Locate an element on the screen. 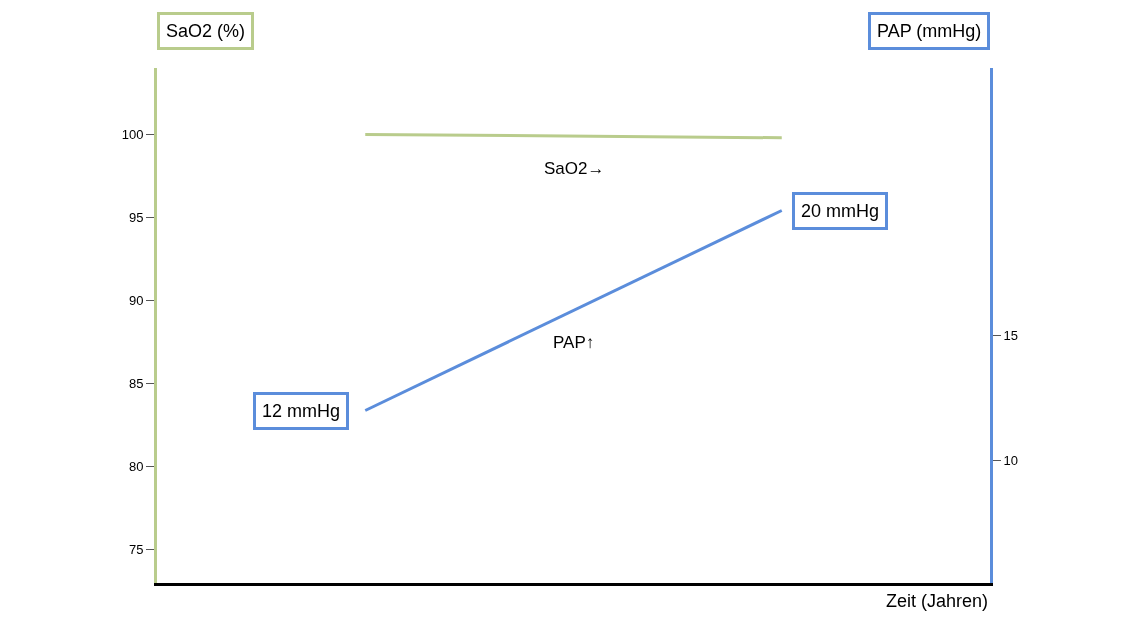 The width and height of the screenshot is (1126, 620). y-tick-label: 100 is located at coordinates (132, 134).